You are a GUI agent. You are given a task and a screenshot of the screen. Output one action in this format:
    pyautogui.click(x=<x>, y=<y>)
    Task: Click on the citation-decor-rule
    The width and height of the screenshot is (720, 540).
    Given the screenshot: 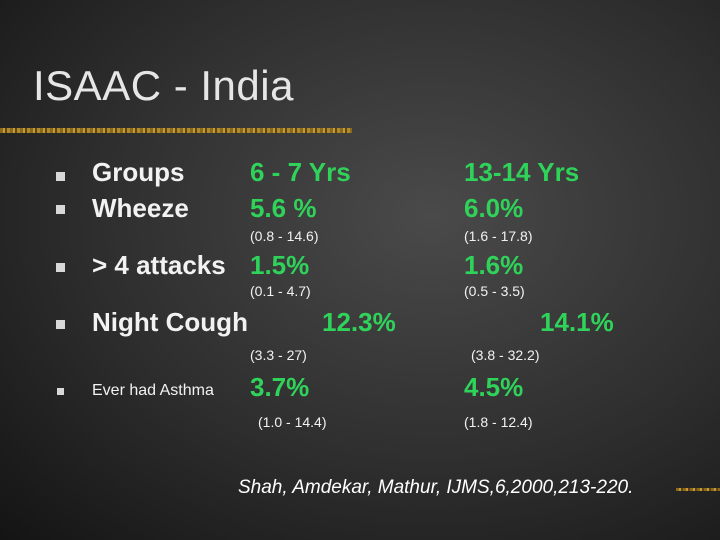 What is the action you would take?
    pyautogui.click(x=698, y=489)
    